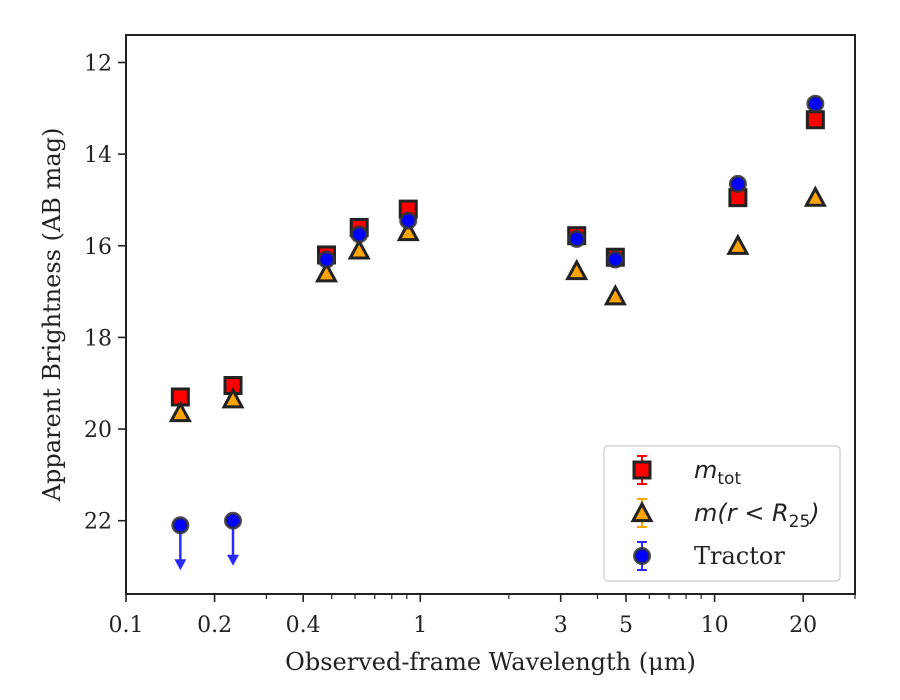  What do you see at coordinates (803, 625) in the screenshot?
I see `x-tick-label: 20` at bounding box center [803, 625].